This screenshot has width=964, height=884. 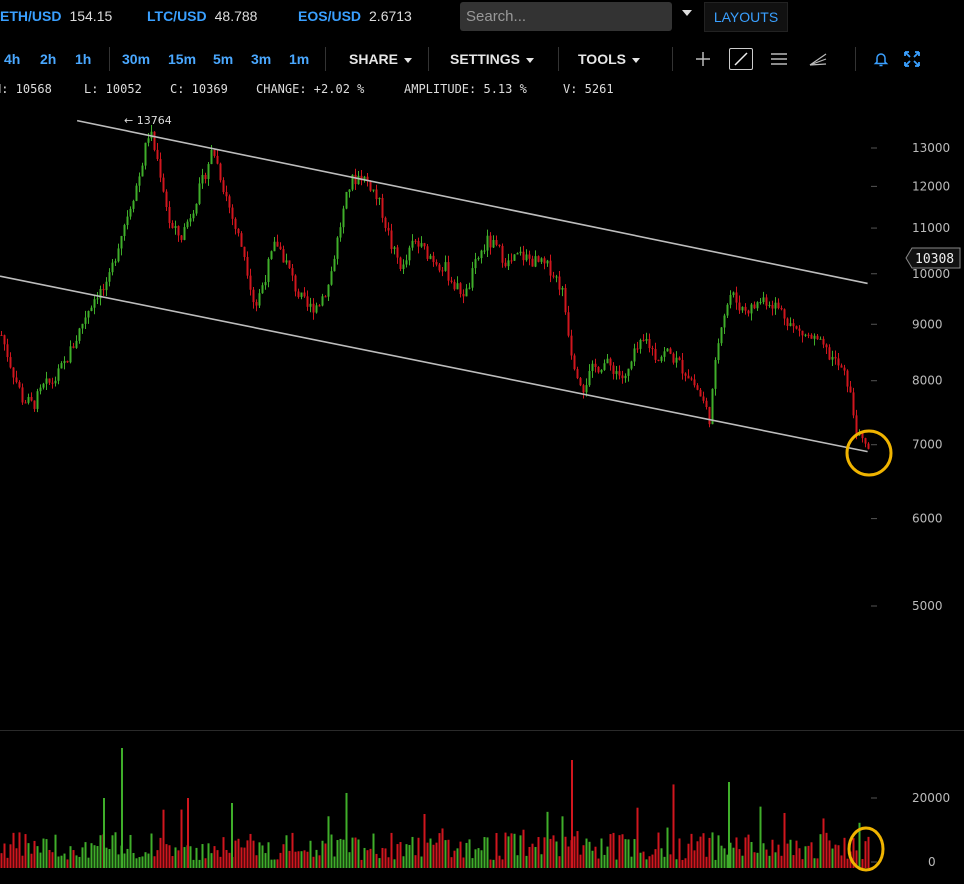 I want to click on ticker-eth: ETH/USD 154.15, so click(x=56, y=16).